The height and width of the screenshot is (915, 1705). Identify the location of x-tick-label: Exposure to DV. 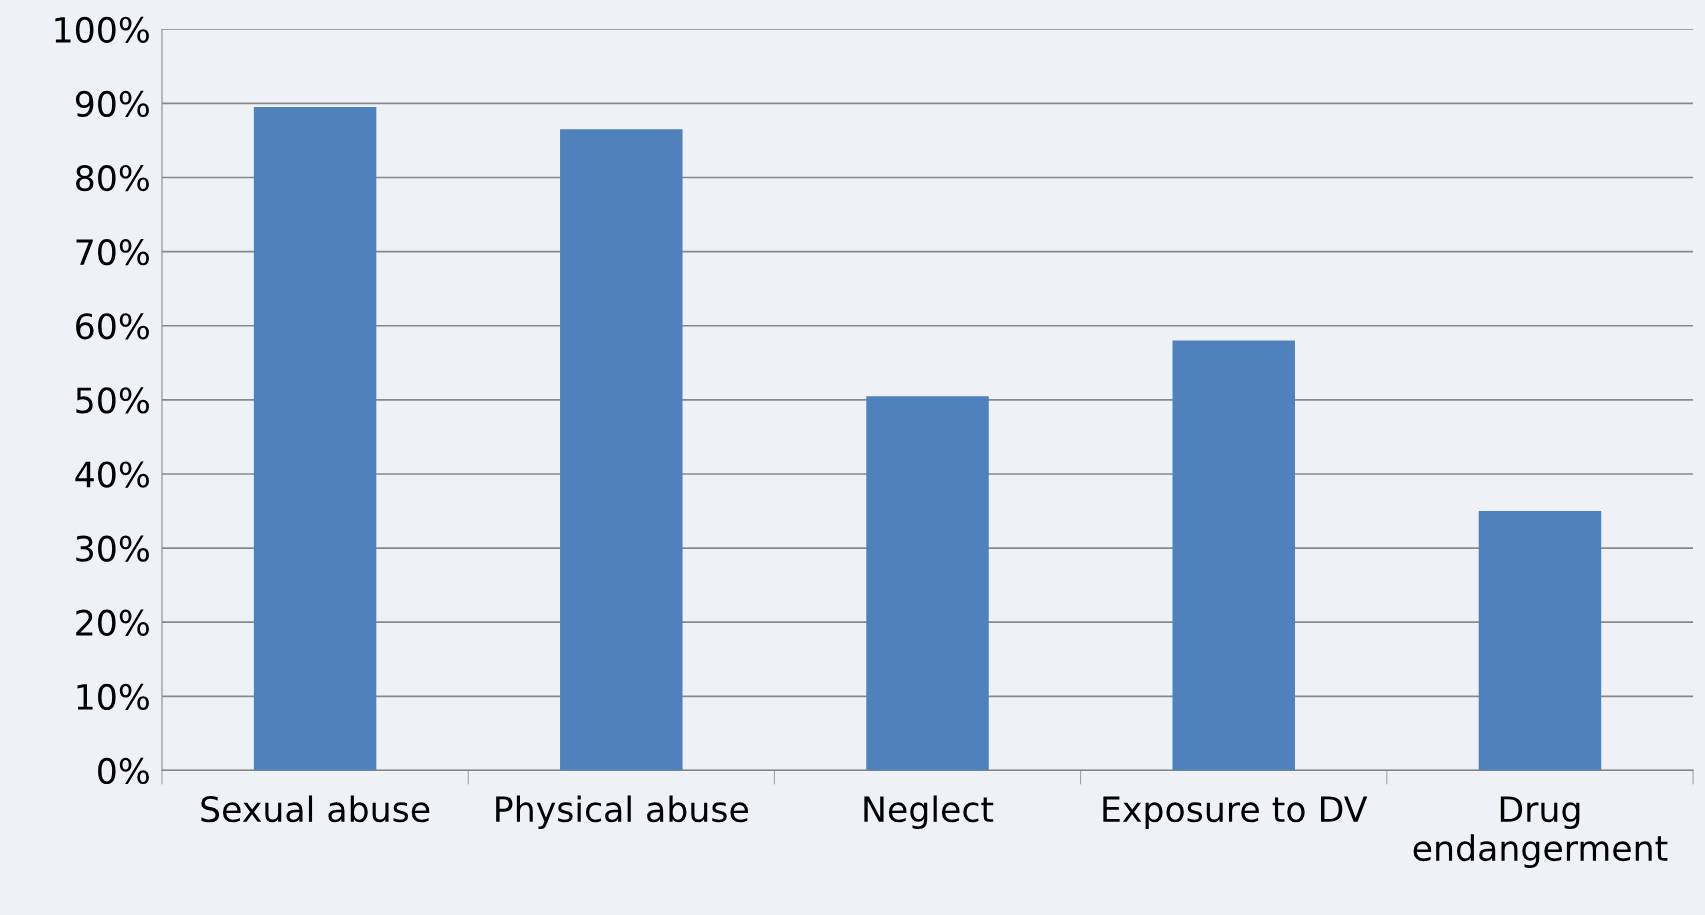
(1235, 813).